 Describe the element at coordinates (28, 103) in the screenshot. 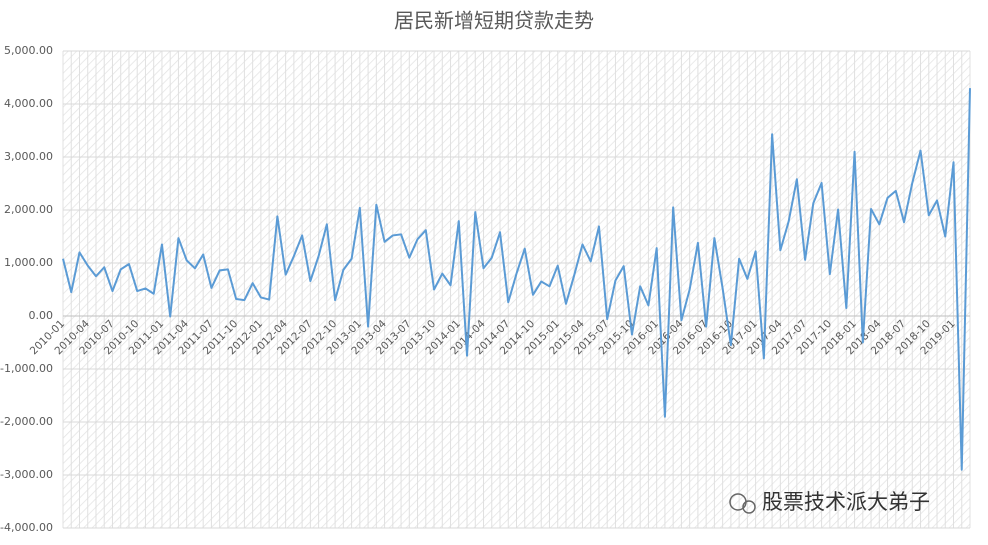

I see `y-tick-label: 4,000.00` at that location.